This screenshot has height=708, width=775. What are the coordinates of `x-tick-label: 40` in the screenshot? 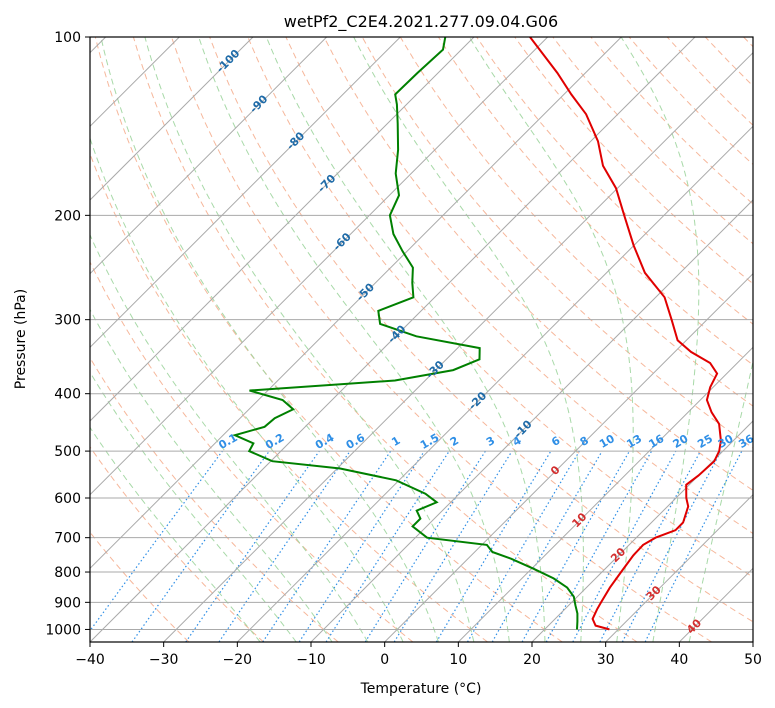 It's located at (679, 660).